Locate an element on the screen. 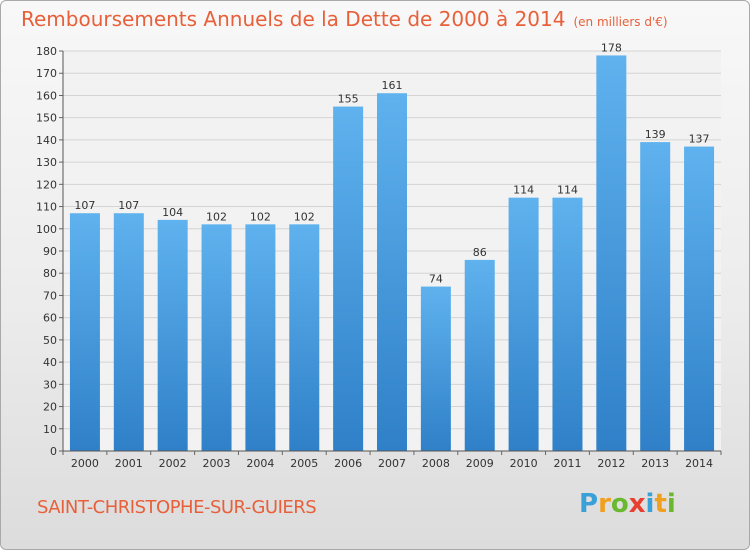 The height and width of the screenshot is (550, 750). x-tick-label: 2004 is located at coordinates (260, 463).